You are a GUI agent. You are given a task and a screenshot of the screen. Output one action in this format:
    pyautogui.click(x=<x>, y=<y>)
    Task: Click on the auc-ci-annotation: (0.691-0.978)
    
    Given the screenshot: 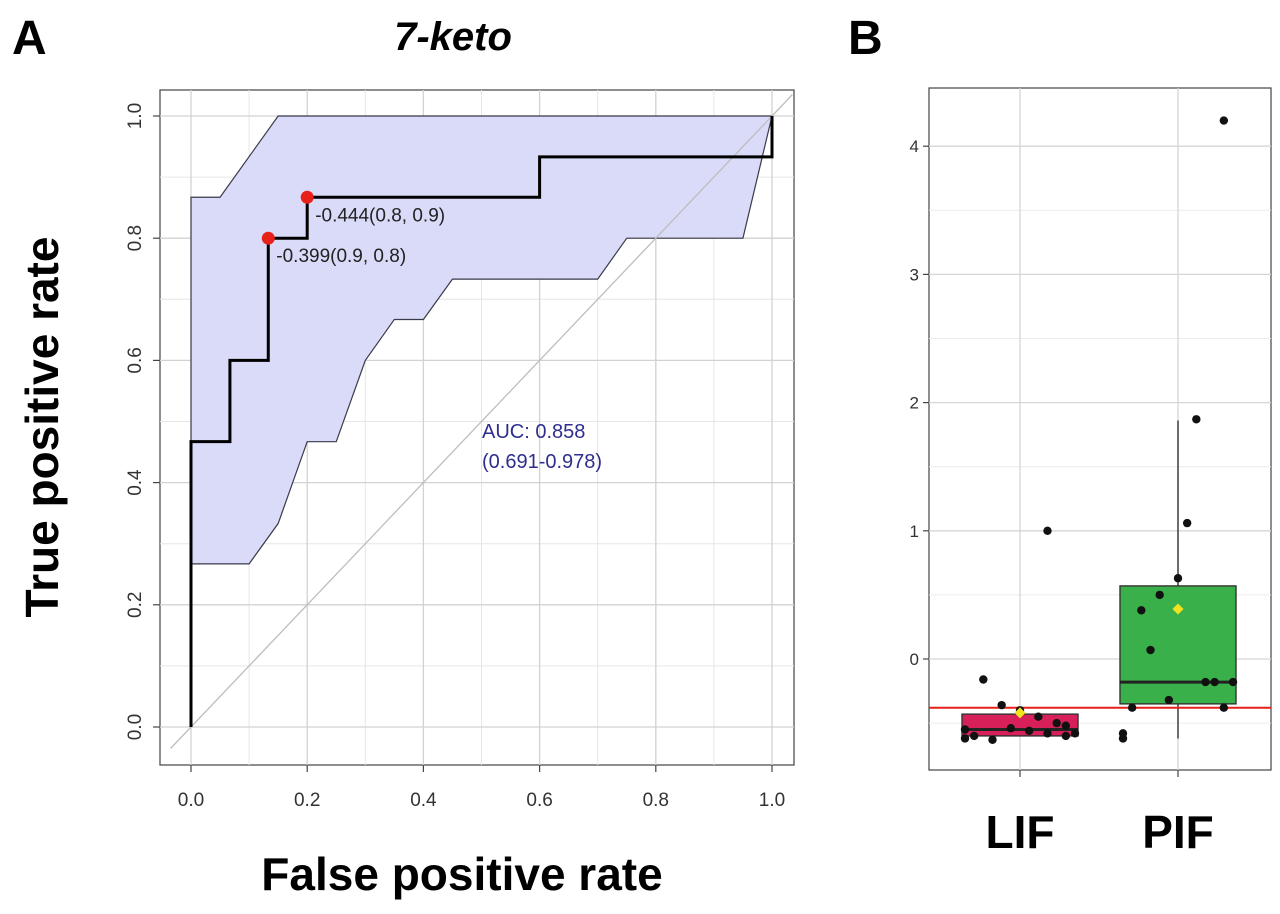 What is the action you would take?
    pyautogui.click(x=542, y=462)
    